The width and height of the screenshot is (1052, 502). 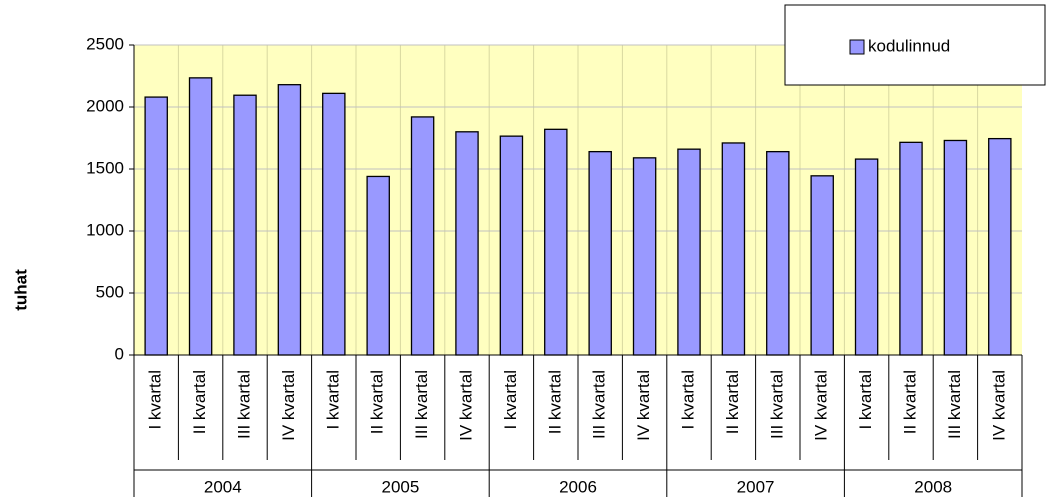 What do you see at coordinates (110, 291) in the screenshot?
I see `y-tick-label: 500` at bounding box center [110, 291].